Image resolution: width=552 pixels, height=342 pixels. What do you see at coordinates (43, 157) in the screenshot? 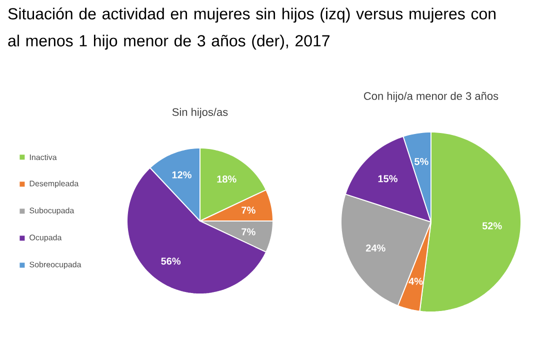
I see `legend-label: Inactiva` at bounding box center [43, 157].